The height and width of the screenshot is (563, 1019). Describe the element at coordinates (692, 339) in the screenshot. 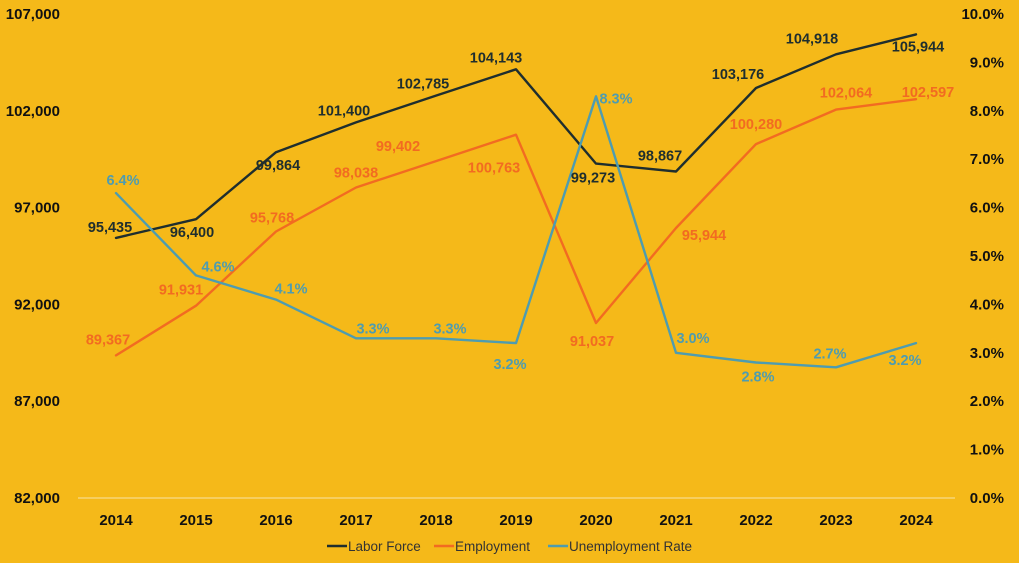

I see `unemployment-rate-data-label: 3.0%` at that location.